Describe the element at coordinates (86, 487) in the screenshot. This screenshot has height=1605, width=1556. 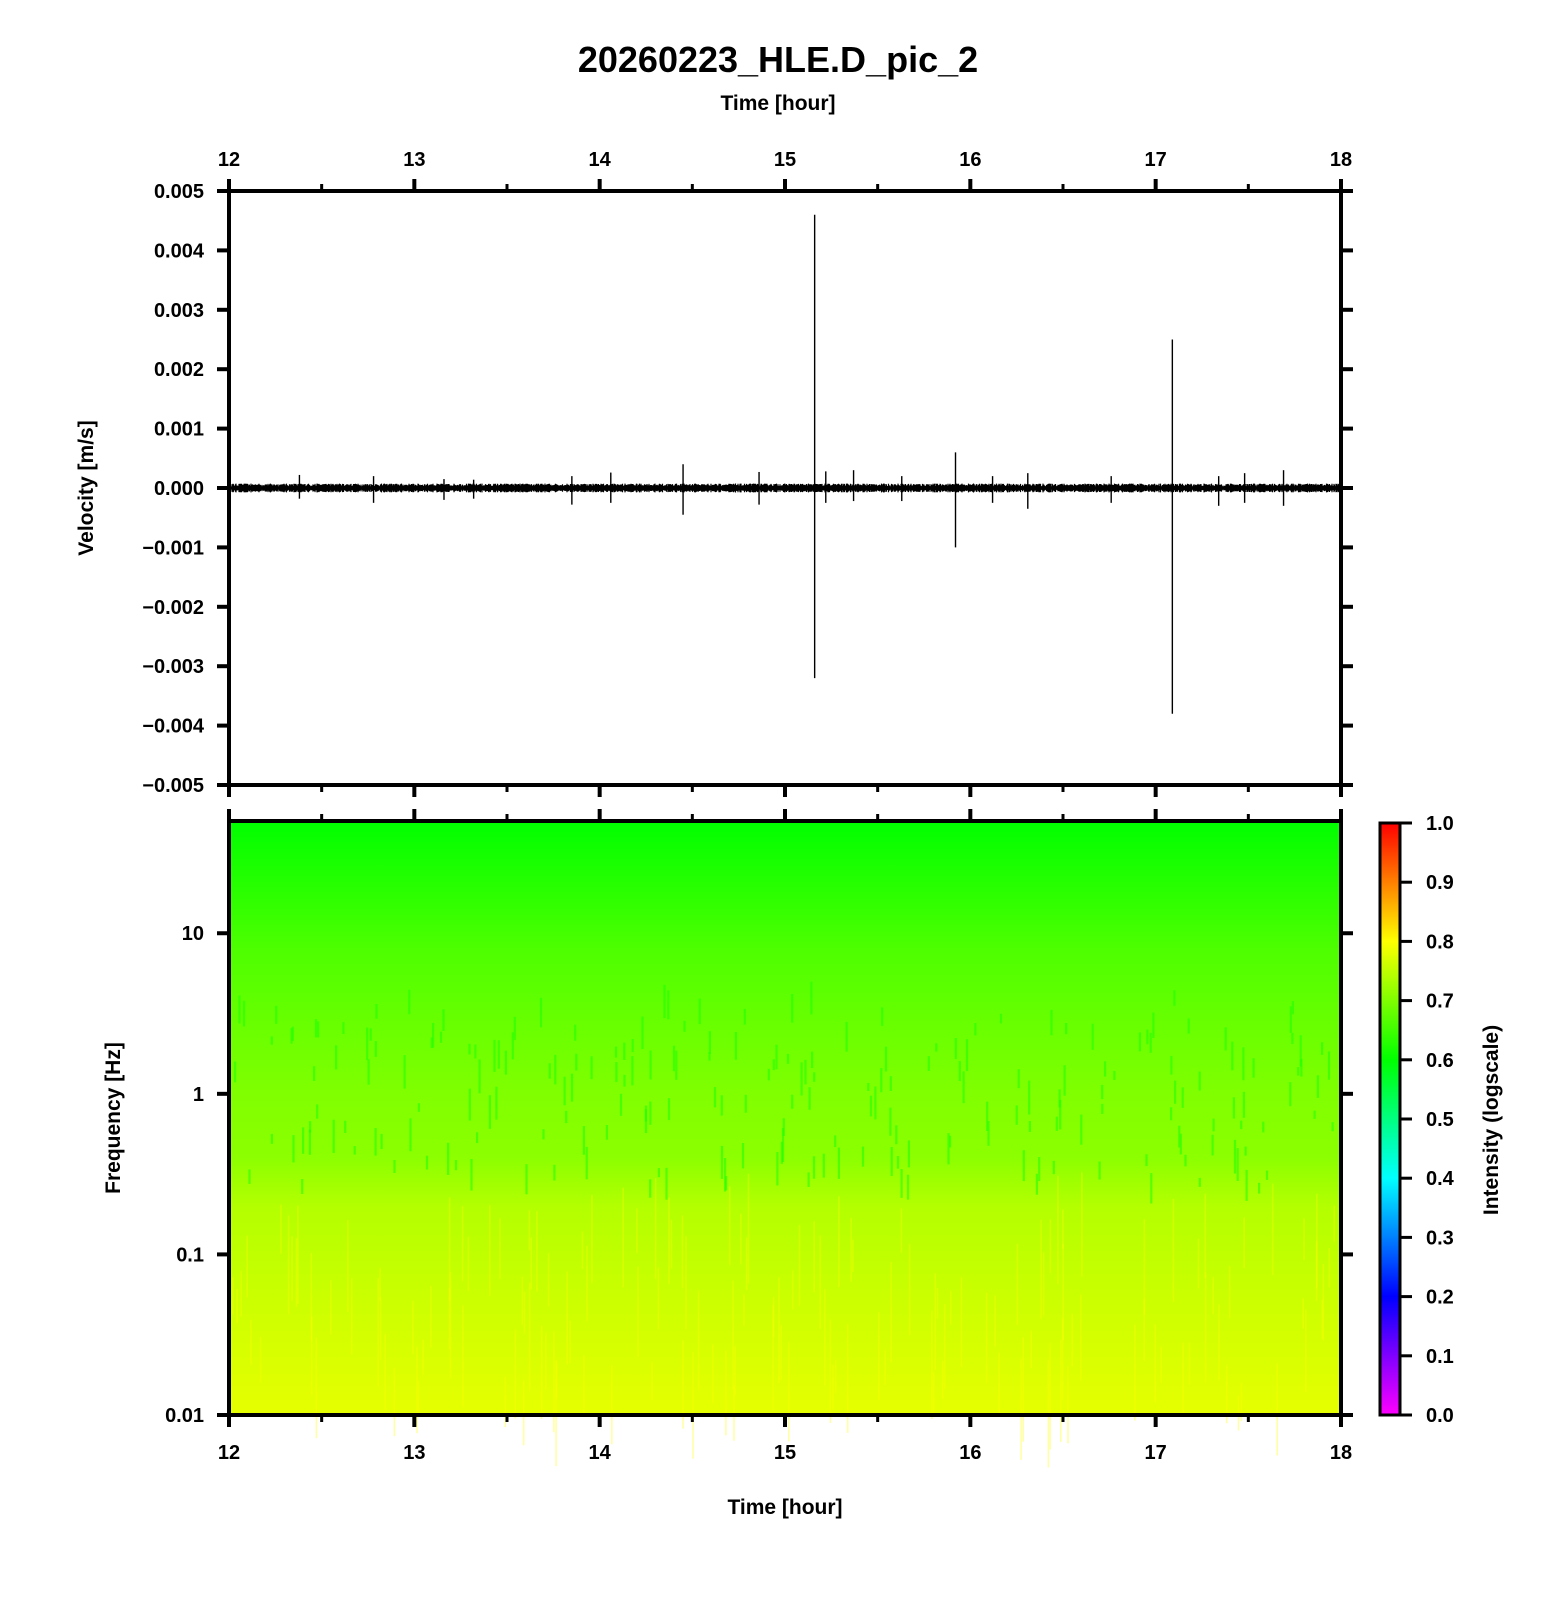
I see `velocity-y-axis-label: Velocity [m/s]` at that location.